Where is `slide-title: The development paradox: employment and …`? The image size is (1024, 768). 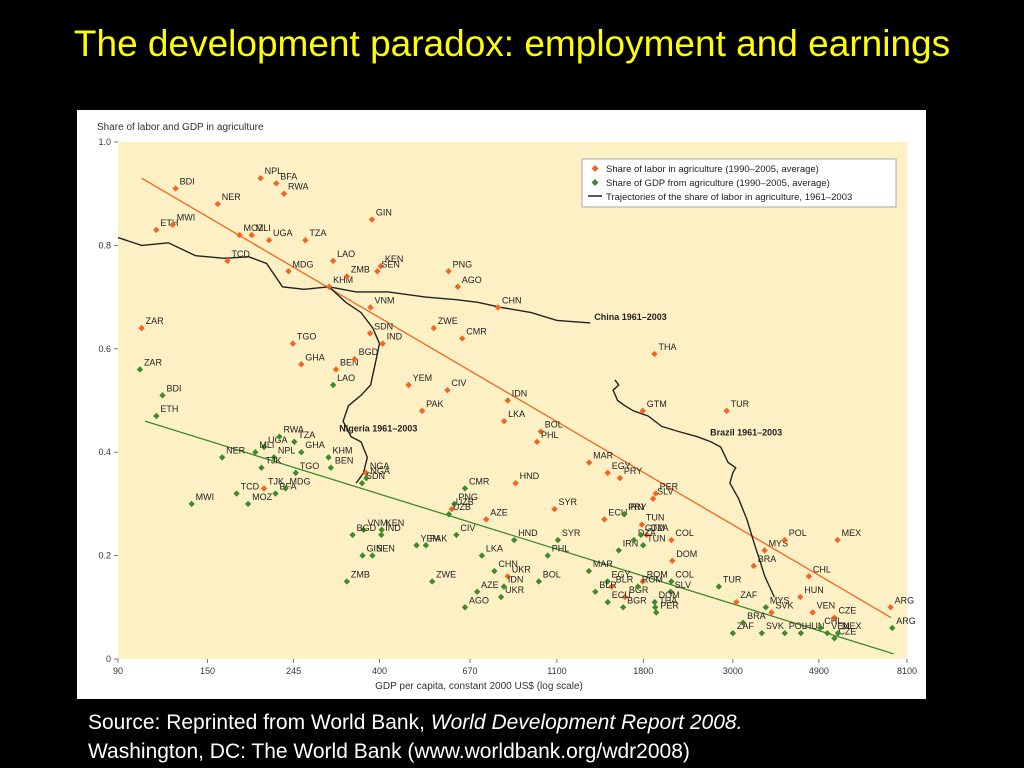
slide-title: The development paradox: employment and … is located at coordinates (512, 43).